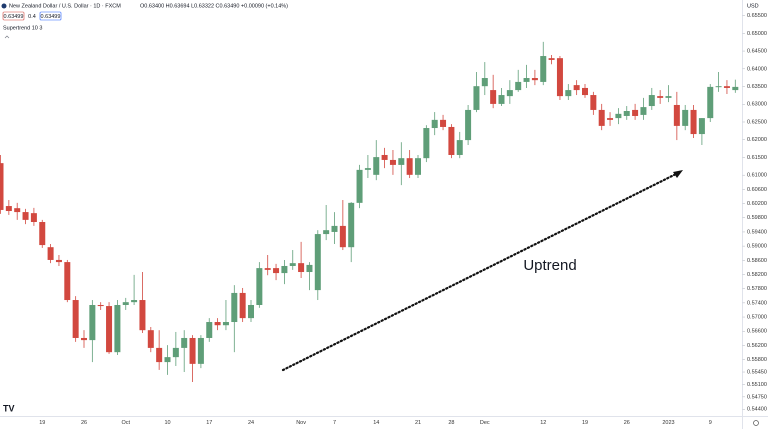 The image size is (768, 429). What do you see at coordinates (4, 6) in the screenshot?
I see `symbol-icon` at bounding box center [4, 6].